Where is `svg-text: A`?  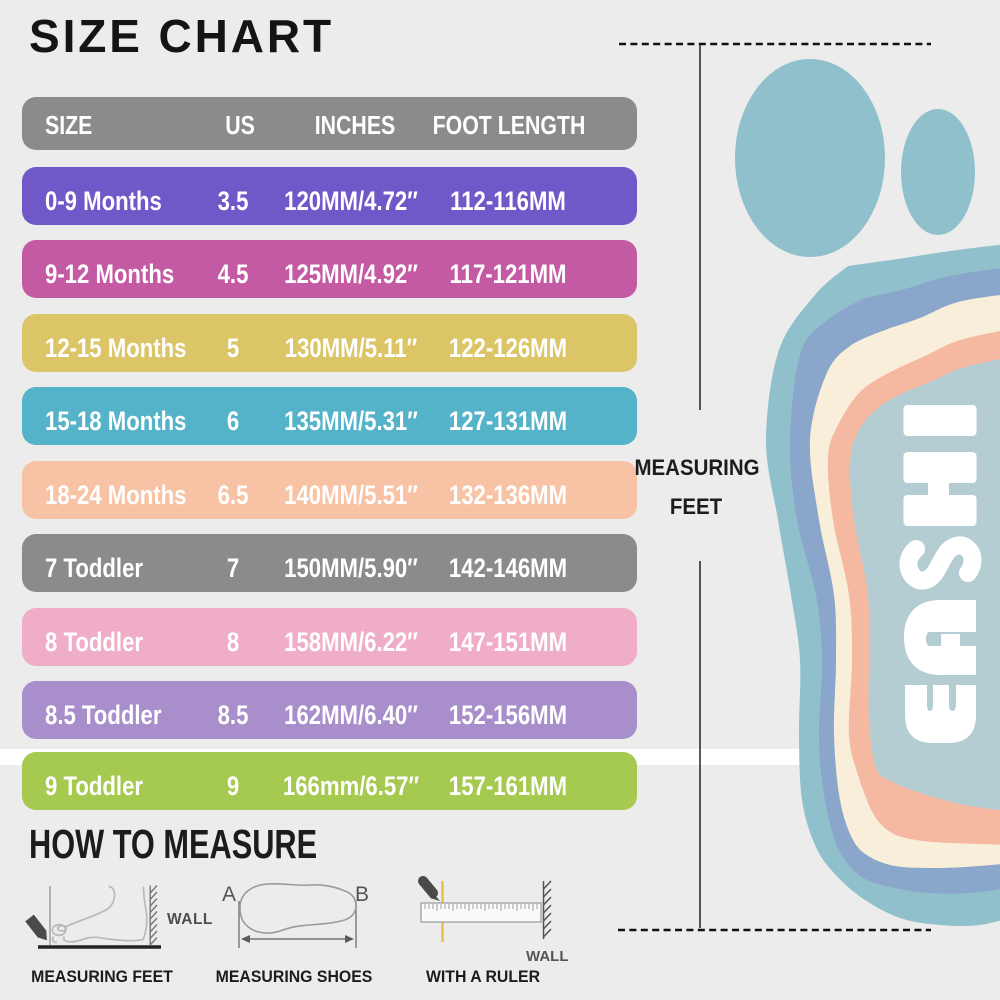 svg-text: A is located at coordinates (229, 894).